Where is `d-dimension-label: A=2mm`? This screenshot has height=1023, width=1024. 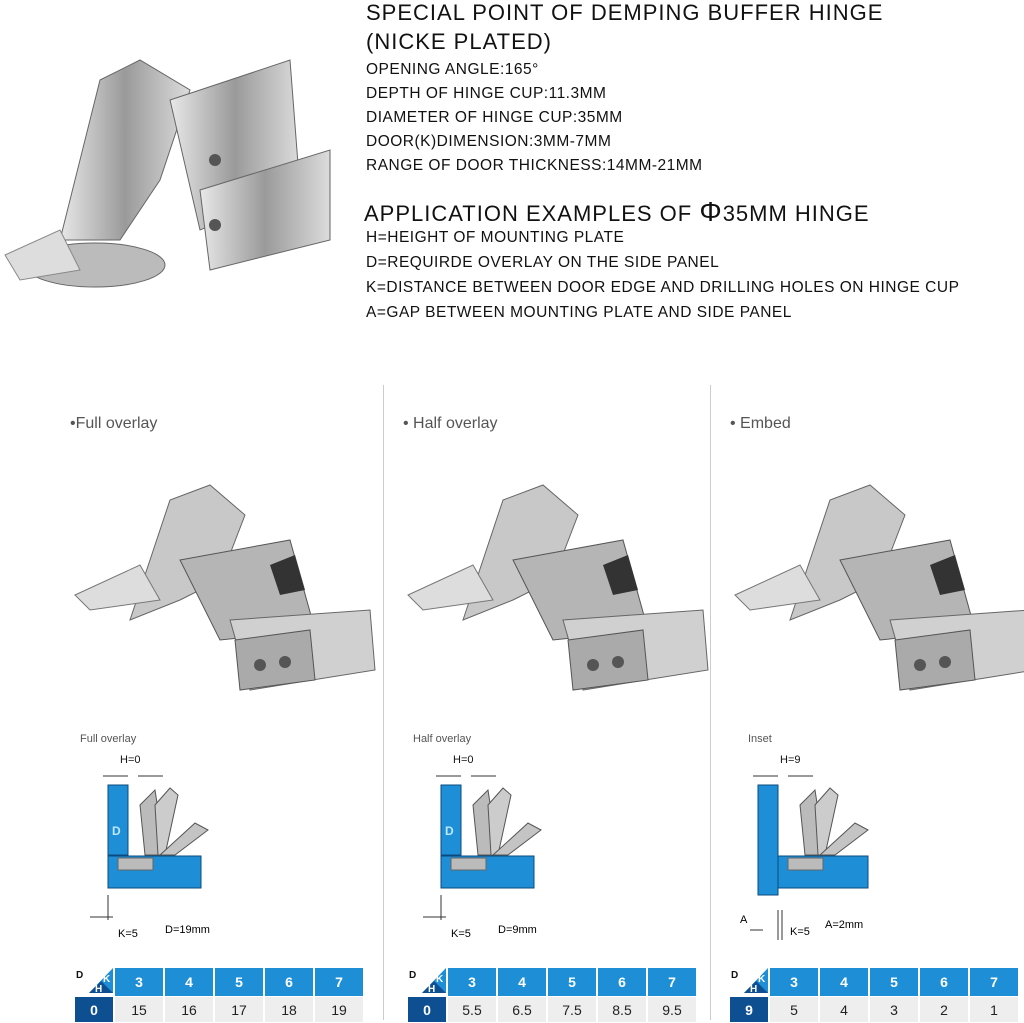
d-dimension-label: A=2mm is located at coordinates (844, 925).